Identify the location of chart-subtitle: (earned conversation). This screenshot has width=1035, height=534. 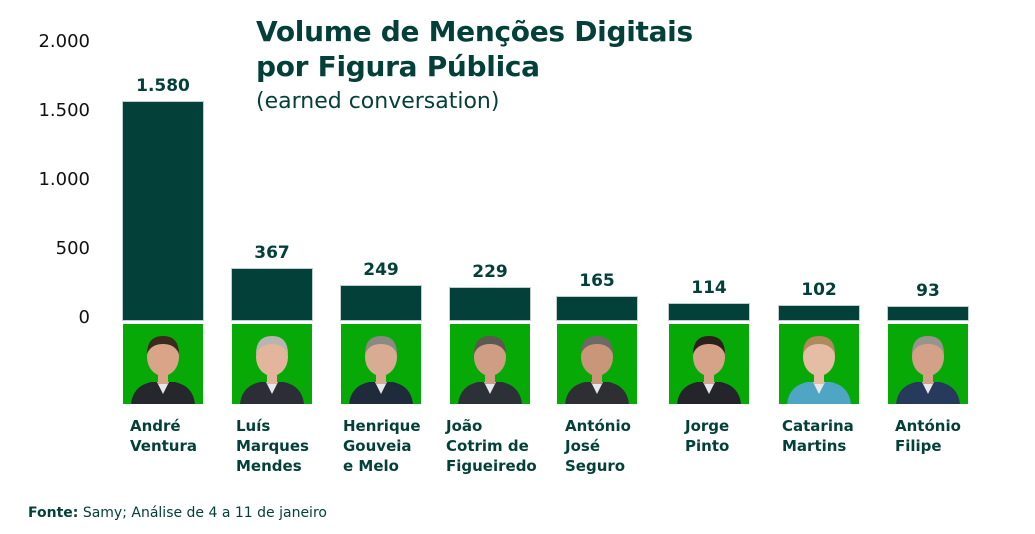
(378, 101).